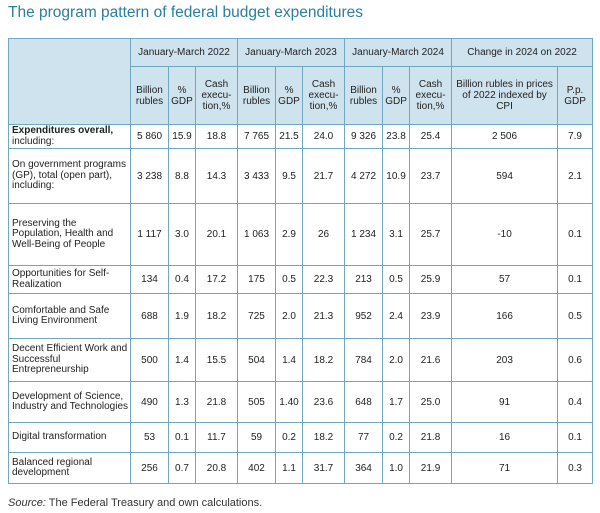 Image resolution: width=600 pixels, height=513 pixels. I want to click on cell-billion-2024: 648, so click(364, 402).